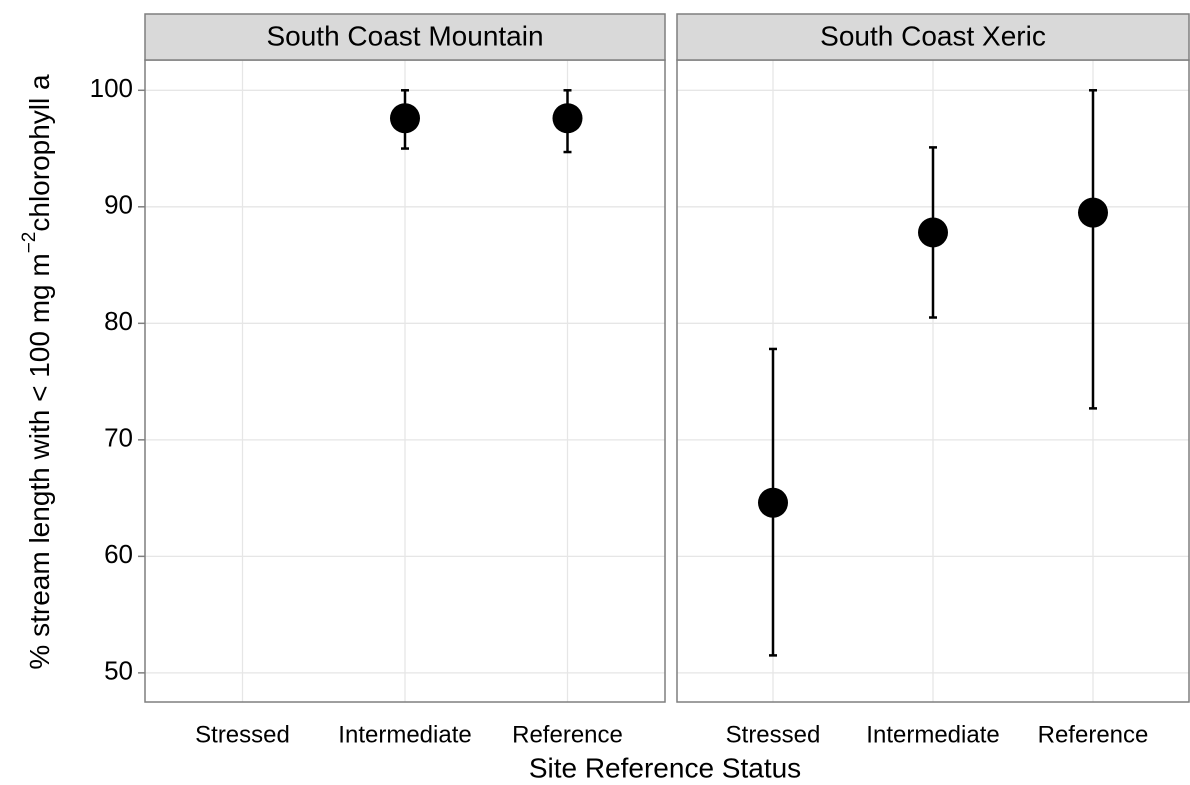 The height and width of the screenshot is (785, 1190). What do you see at coordinates (29, 243) in the screenshot?
I see `y-axis-label-superscript: −2` at bounding box center [29, 243].